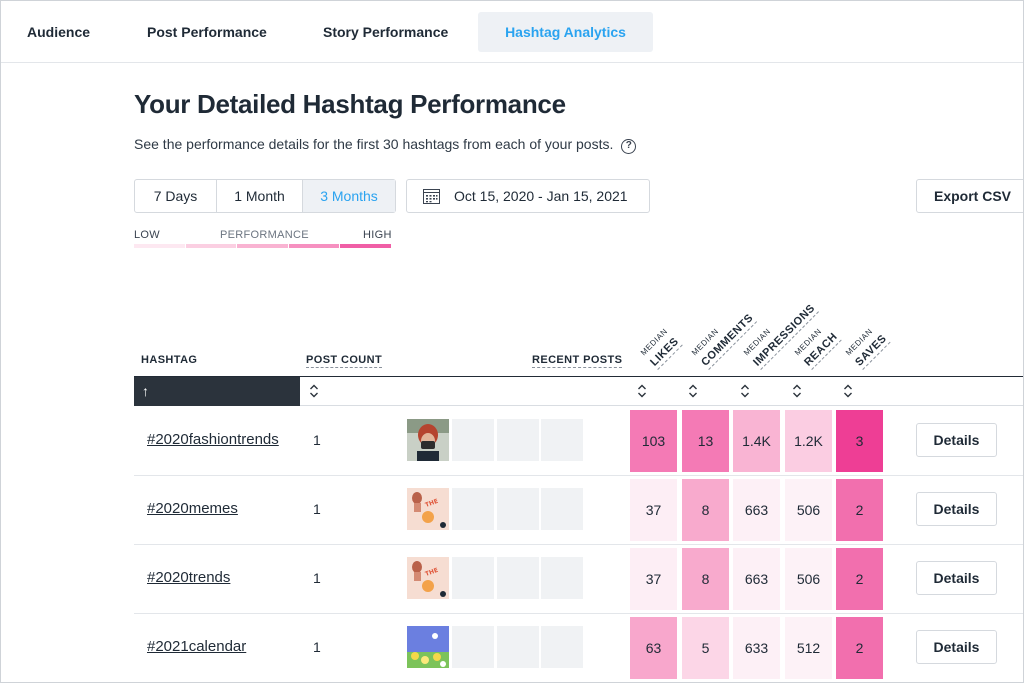 This screenshot has width=1024, height=683. Describe the element at coordinates (192, 508) in the screenshot. I see `hashtag-link: #2020memes` at that location.